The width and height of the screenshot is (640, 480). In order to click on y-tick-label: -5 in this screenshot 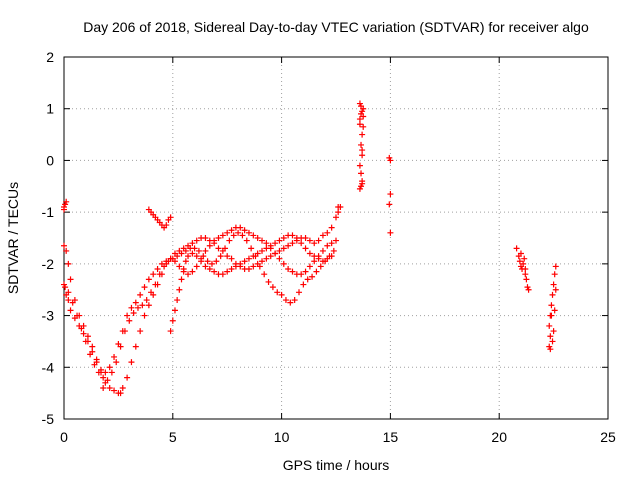, I will do `click(48, 419)`.